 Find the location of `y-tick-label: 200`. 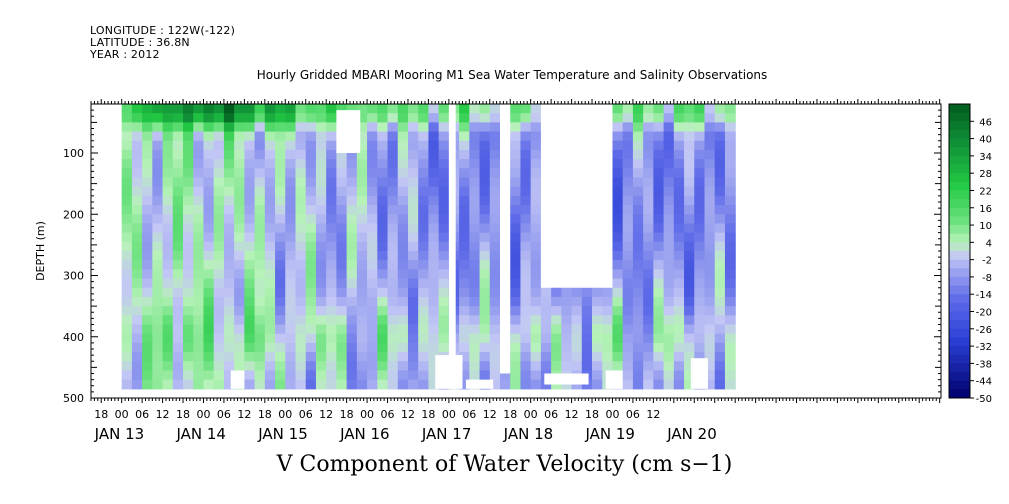

y-tick-label: 200 is located at coordinates (73, 214).